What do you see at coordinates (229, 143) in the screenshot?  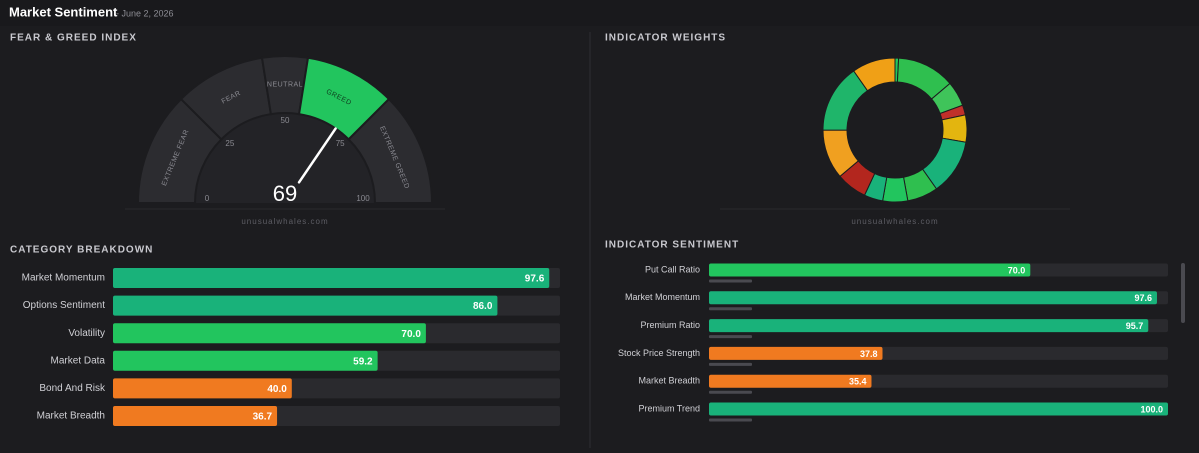 I see `gauge-tick-label: 25` at bounding box center [229, 143].